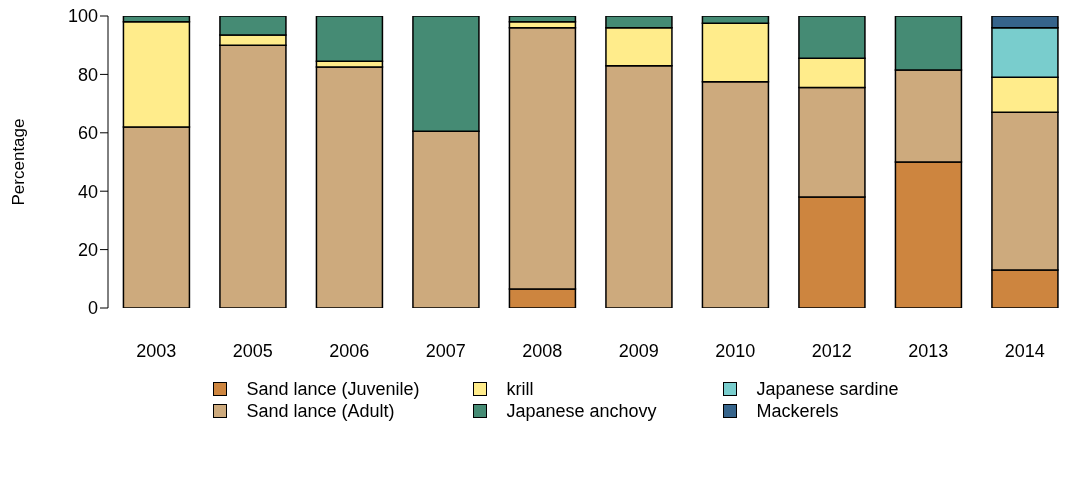 Image resolution: width=1085 pixels, height=480 pixels. What do you see at coordinates (333, 389) in the screenshot?
I see `legend-label: Sand lance (Juvenile)` at bounding box center [333, 389].